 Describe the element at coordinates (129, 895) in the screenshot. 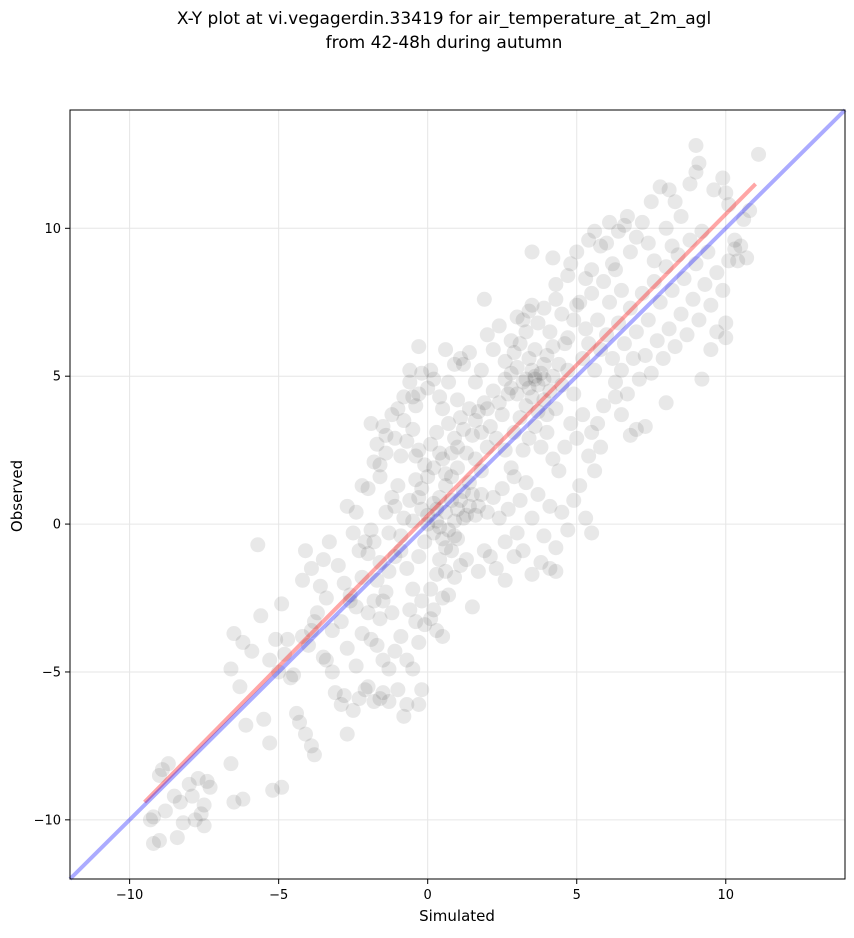

I see `x-tick-label: −10` at that location.